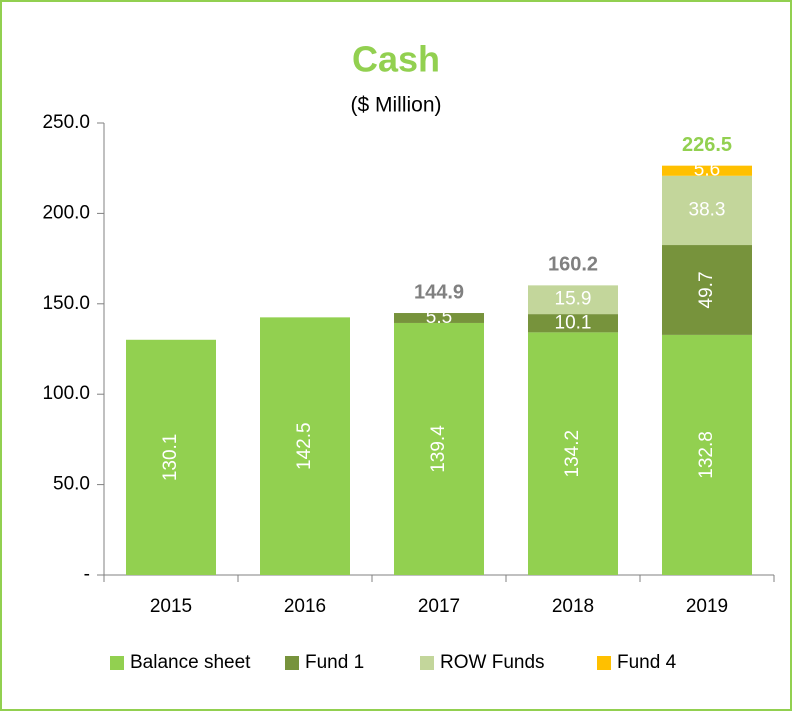  I want to click on x-tick-label: 2015, so click(171, 606).